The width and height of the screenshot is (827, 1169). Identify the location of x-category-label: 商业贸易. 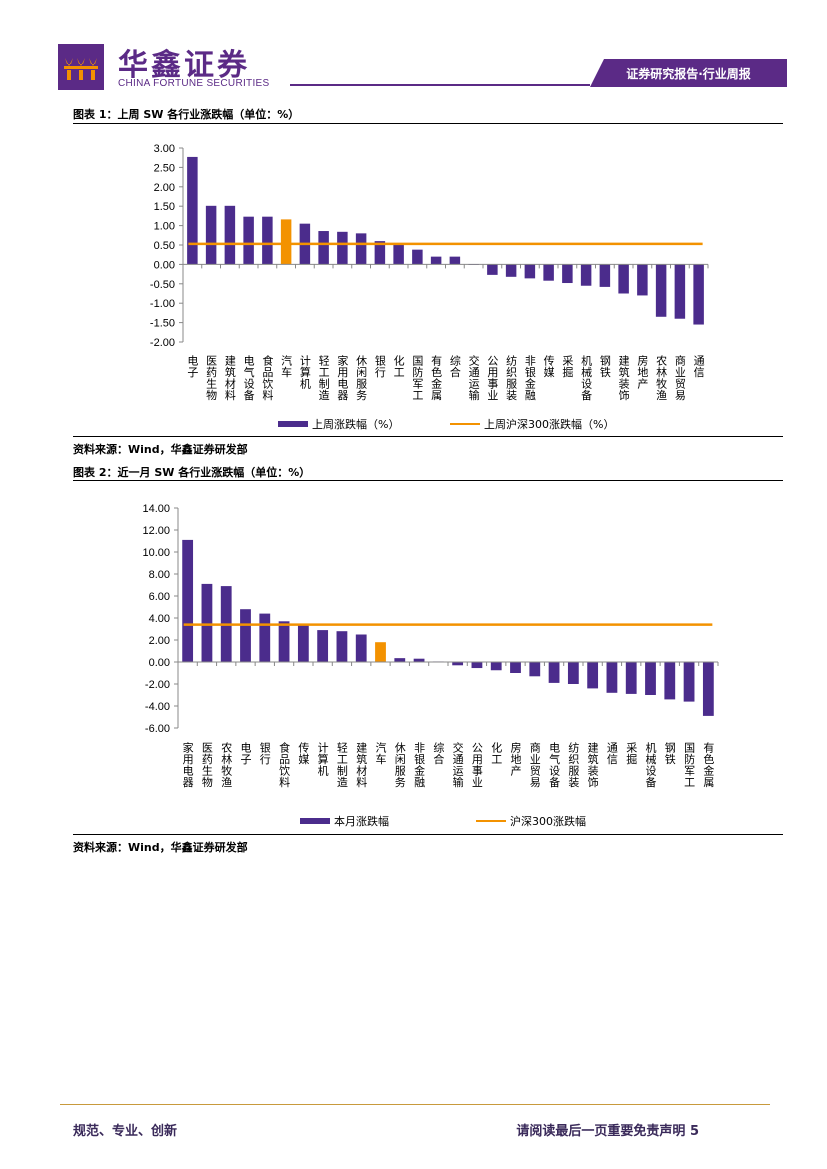
(679, 378).